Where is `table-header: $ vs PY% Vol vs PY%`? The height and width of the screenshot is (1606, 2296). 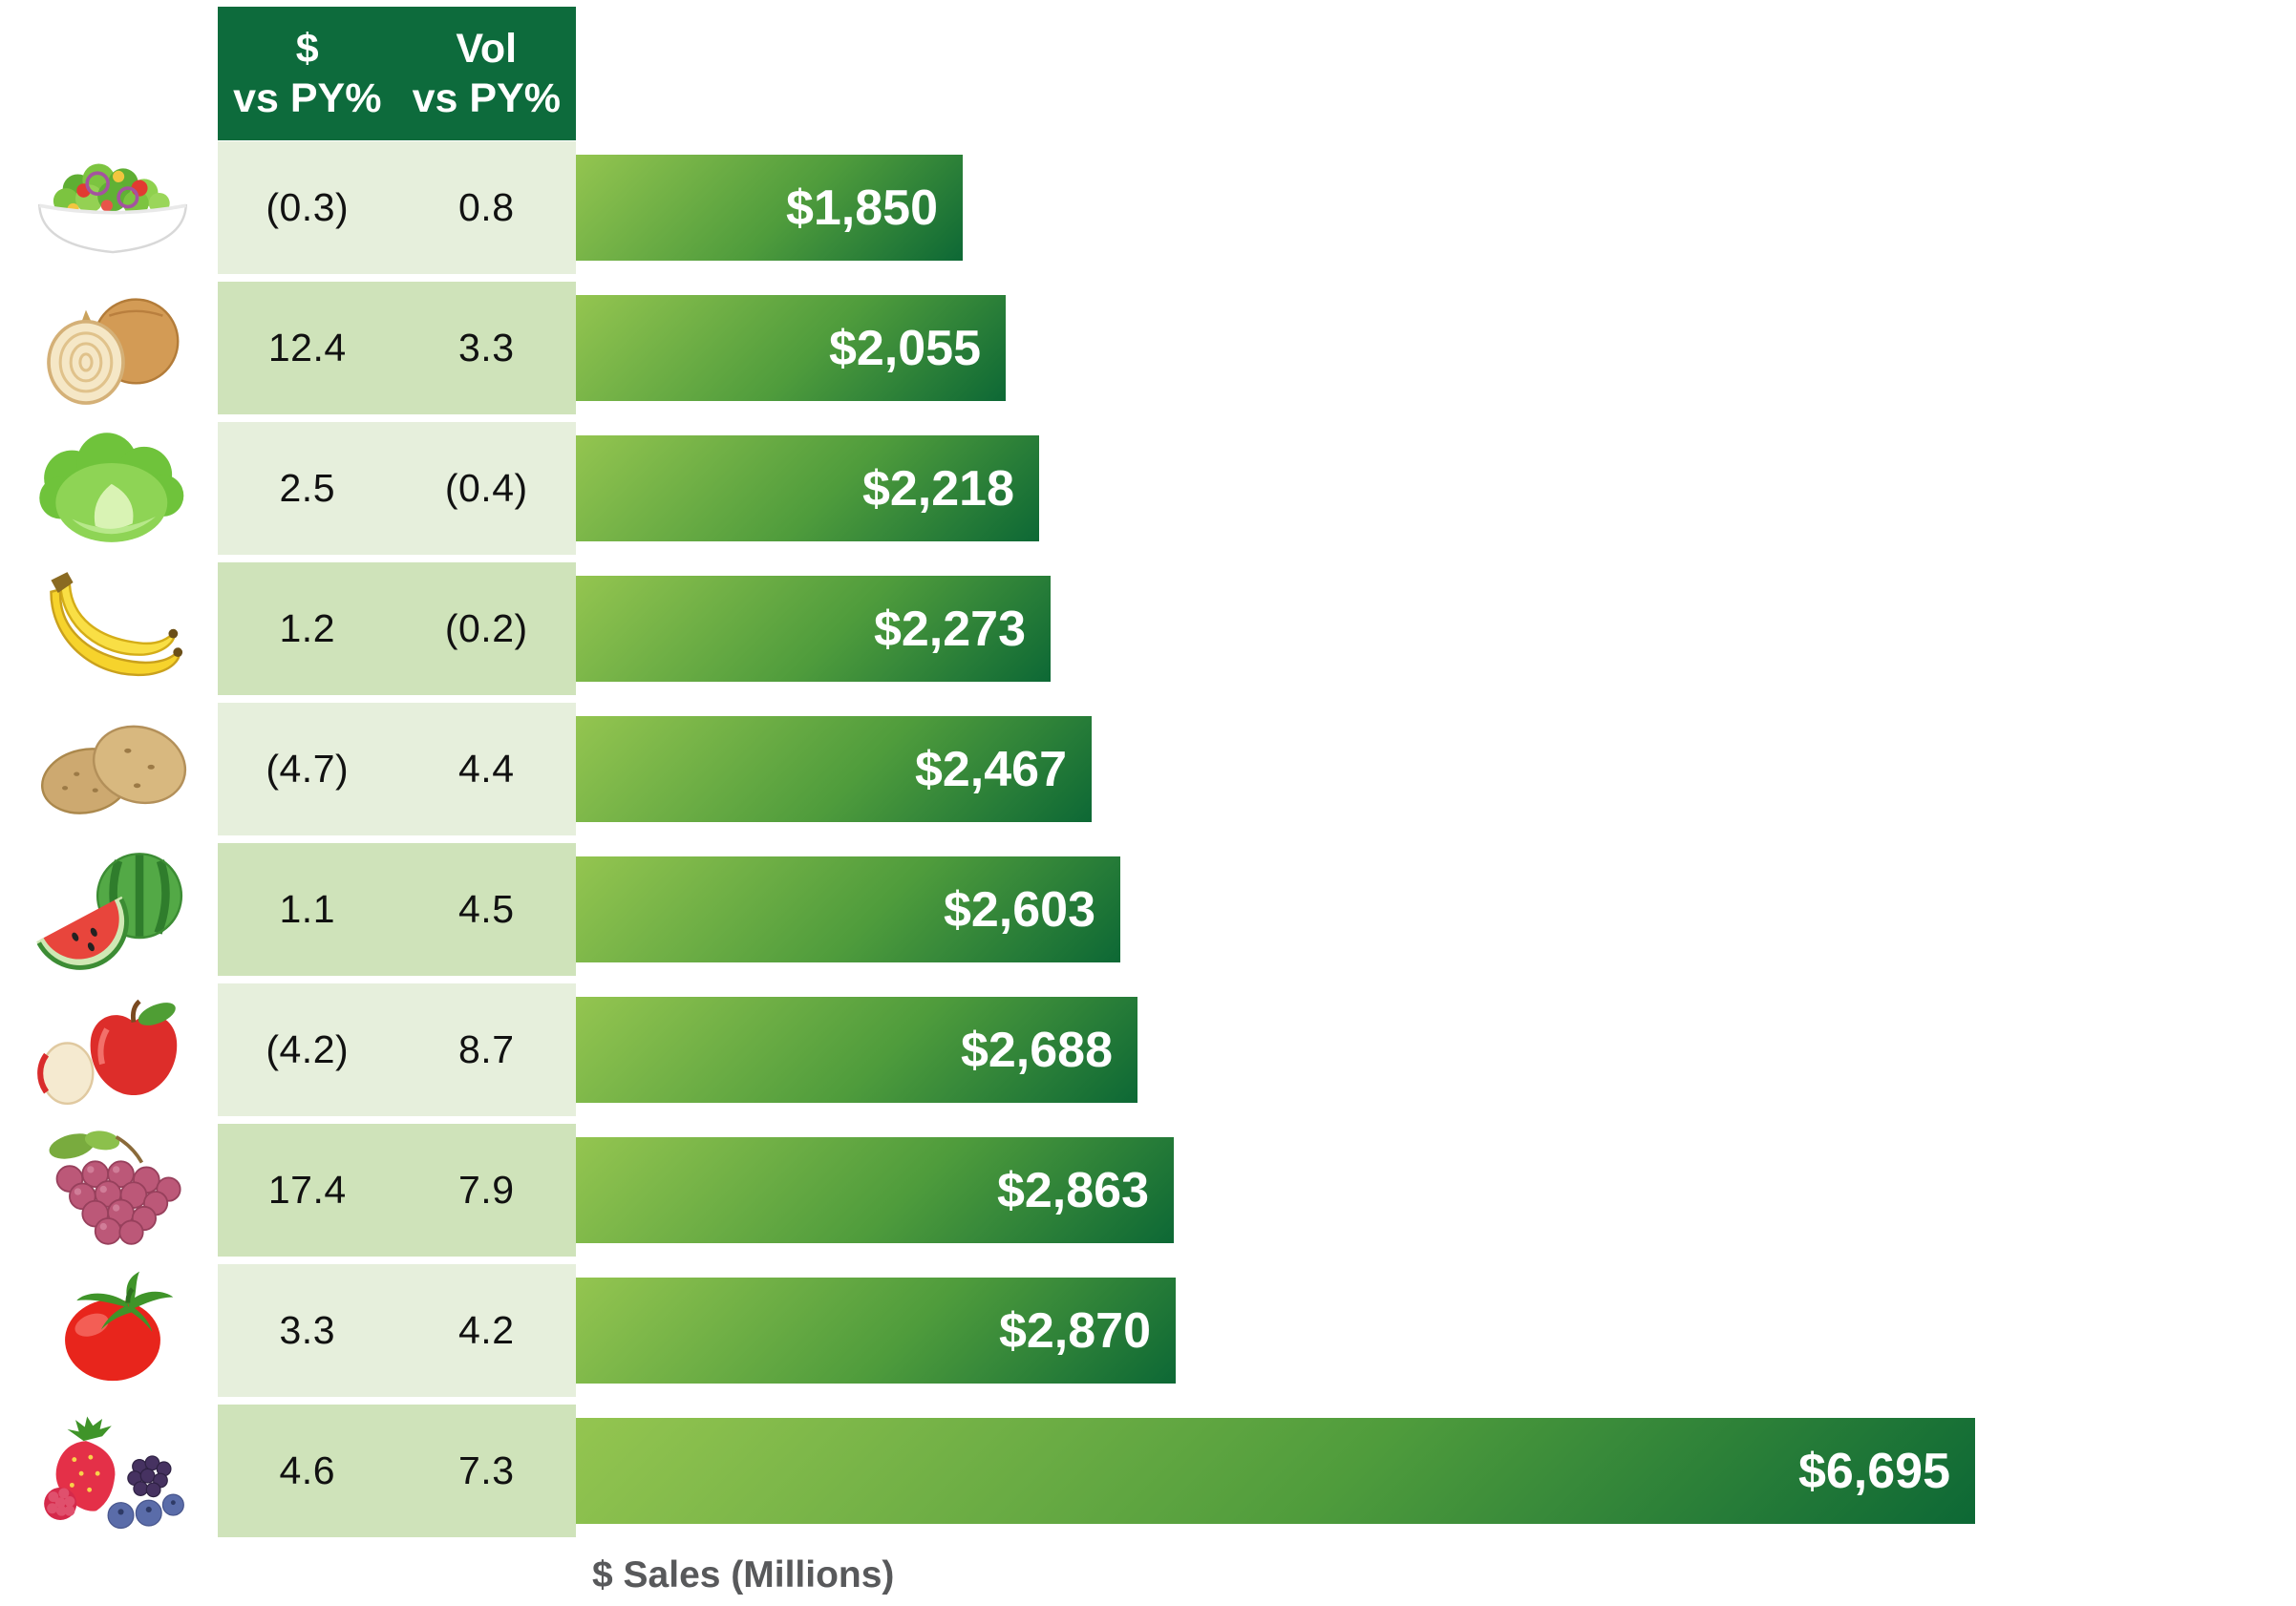
table-header: $ vs PY% Vol vs PY% is located at coordinates (397, 73).